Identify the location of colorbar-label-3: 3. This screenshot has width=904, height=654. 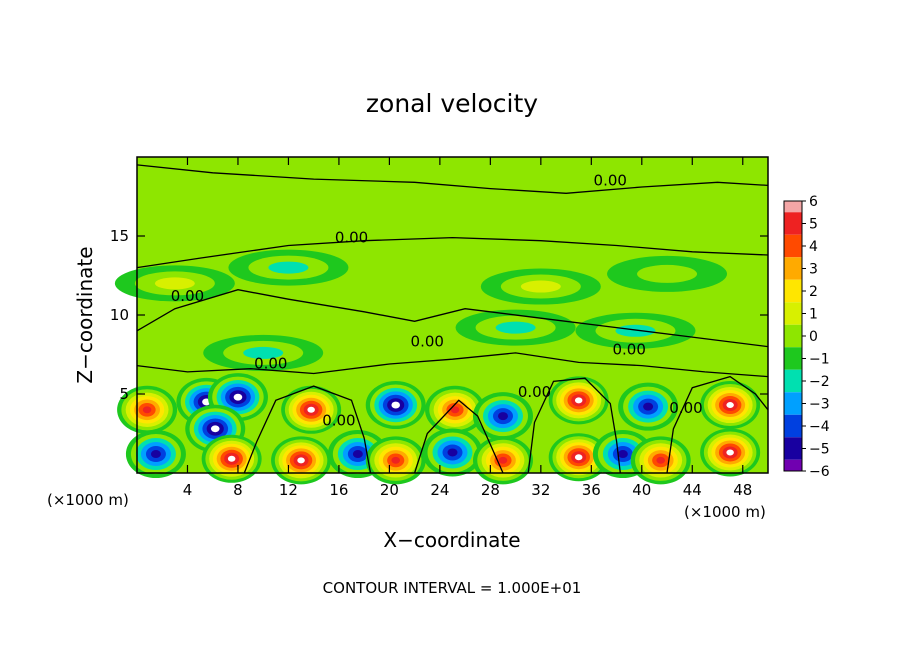
(813, 270).